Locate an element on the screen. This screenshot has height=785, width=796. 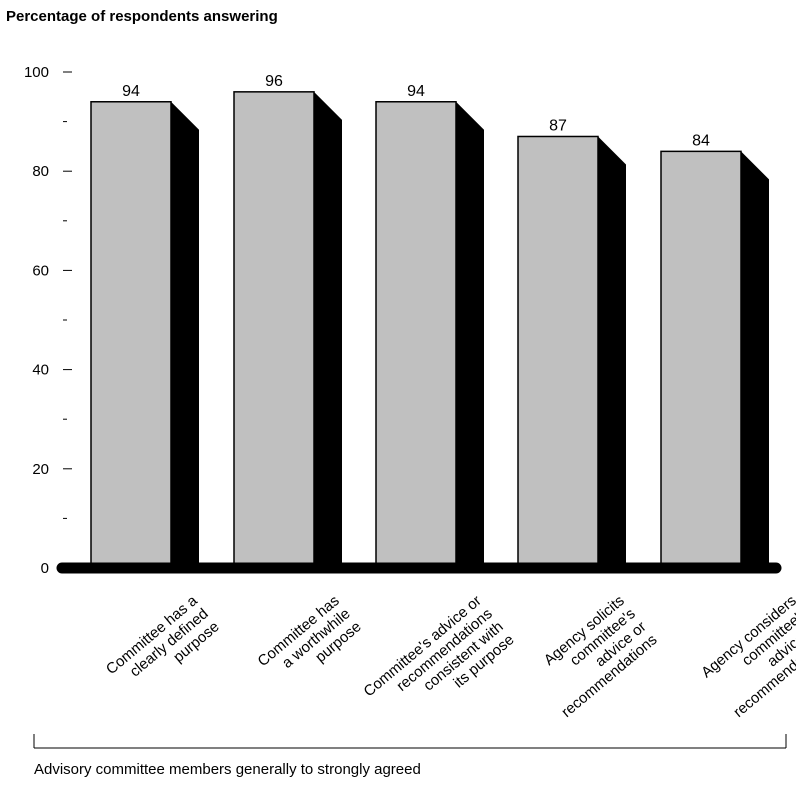
group-bracket is located at coordinates (410, 741).